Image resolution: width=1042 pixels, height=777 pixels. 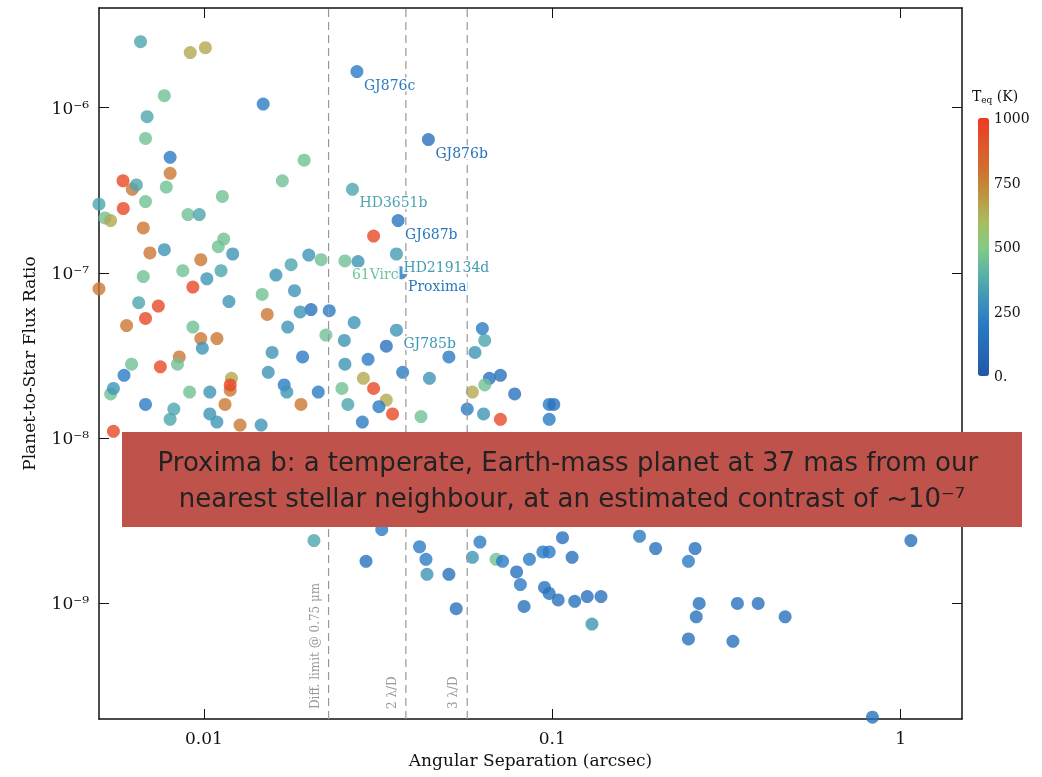 What do you see at coordinates (437, 285) in the screenshot?
I see `annotation: Proxima` at bounding box center [437, 285].